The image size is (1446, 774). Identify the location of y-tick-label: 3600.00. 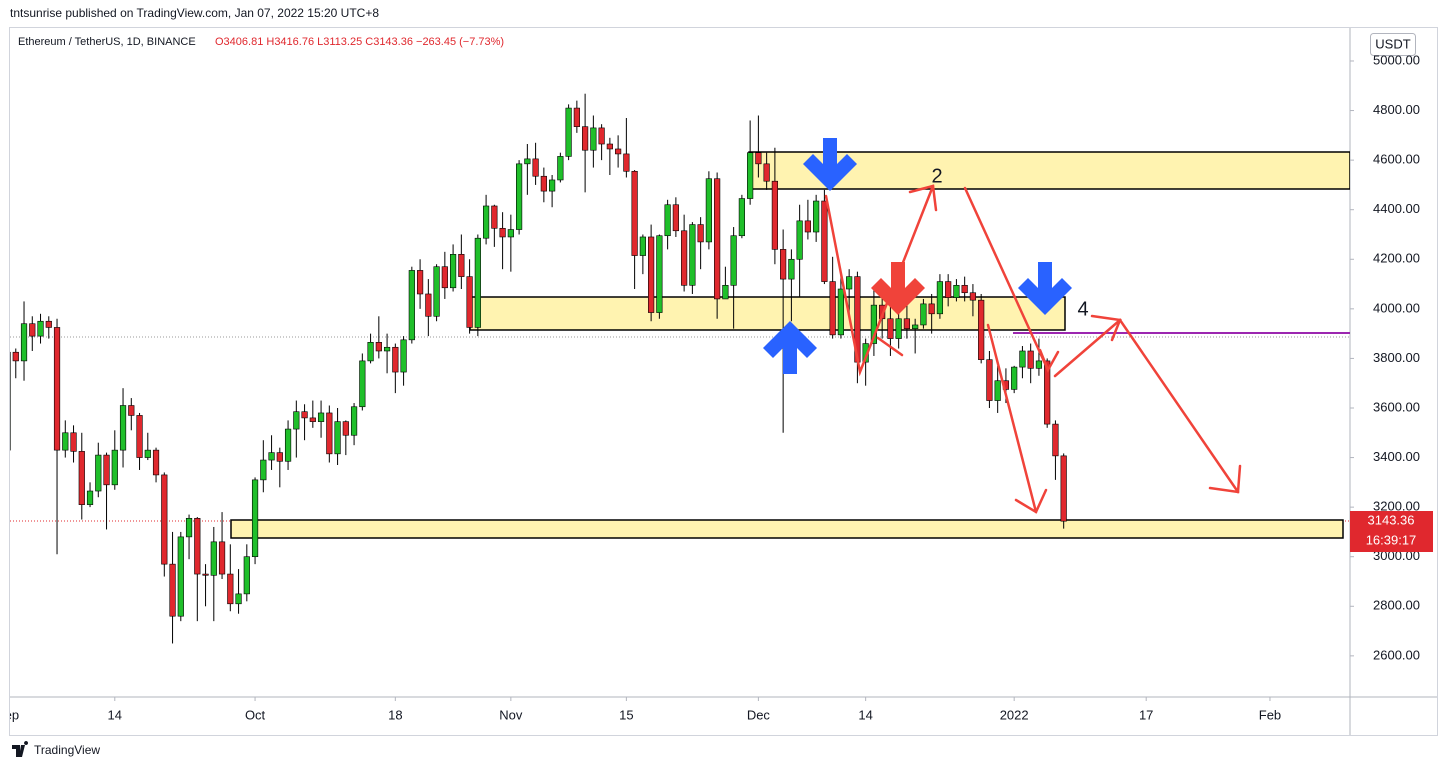
(1396, 406).